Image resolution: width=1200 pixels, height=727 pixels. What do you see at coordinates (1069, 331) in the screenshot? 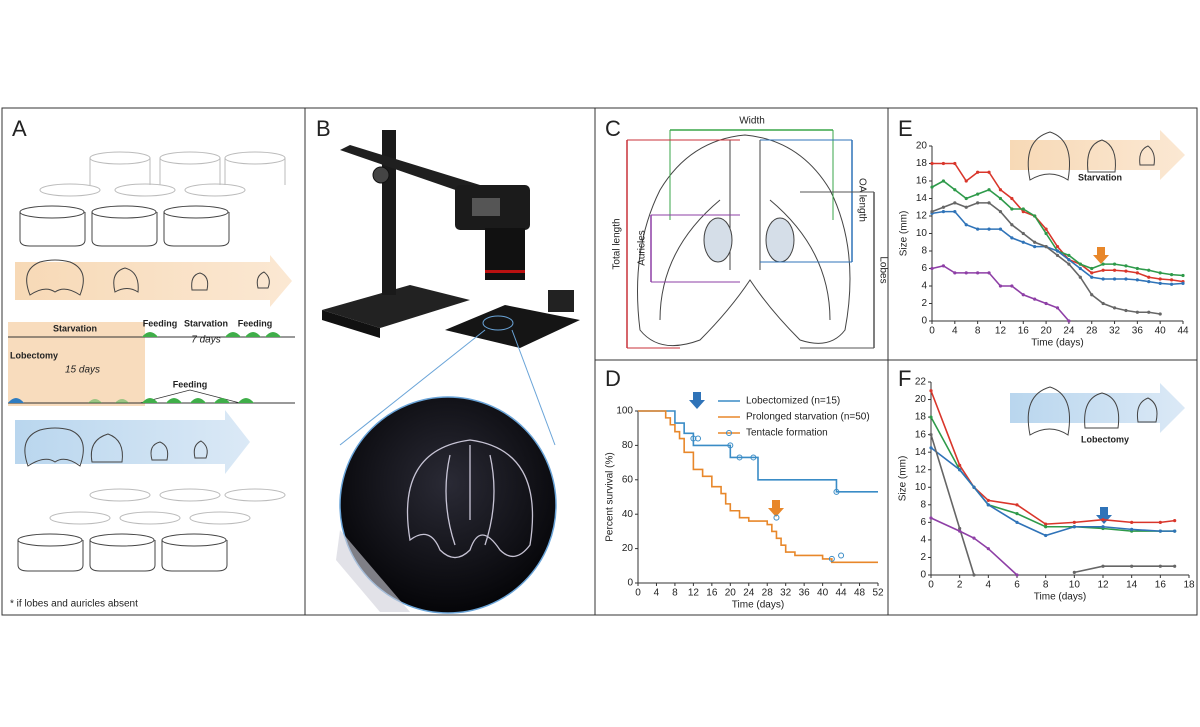
I see `x-tick-label: 24` at bounding box center [1069, 331].